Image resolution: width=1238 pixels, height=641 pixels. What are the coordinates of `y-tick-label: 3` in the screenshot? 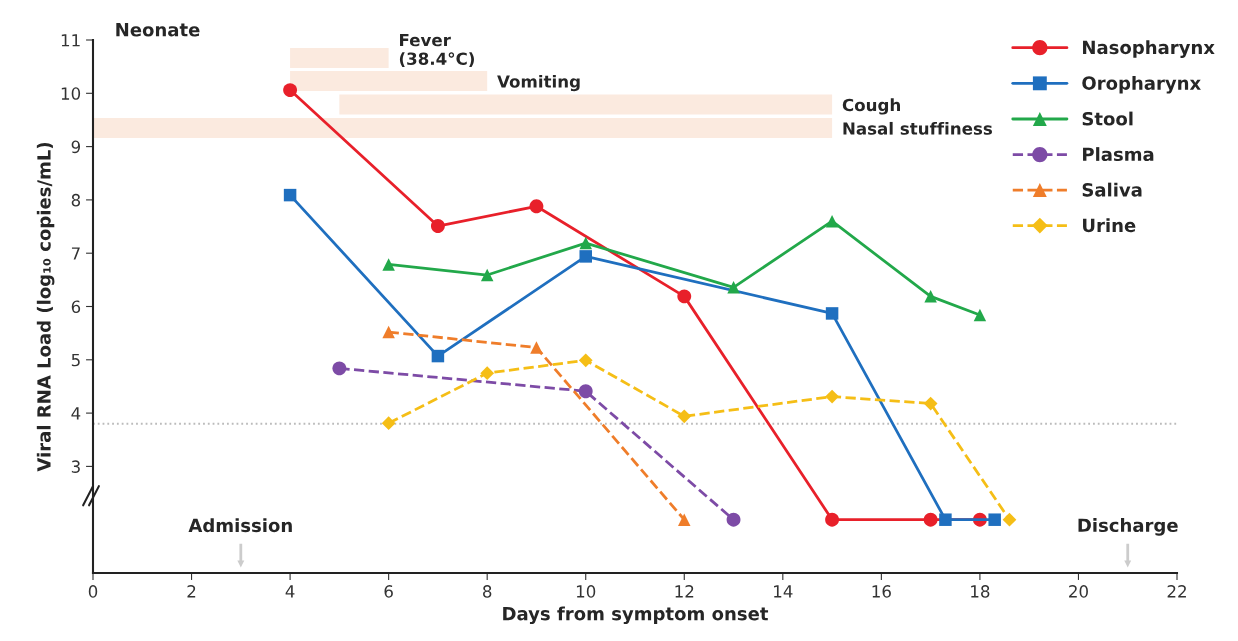 It's located at (75, 466).